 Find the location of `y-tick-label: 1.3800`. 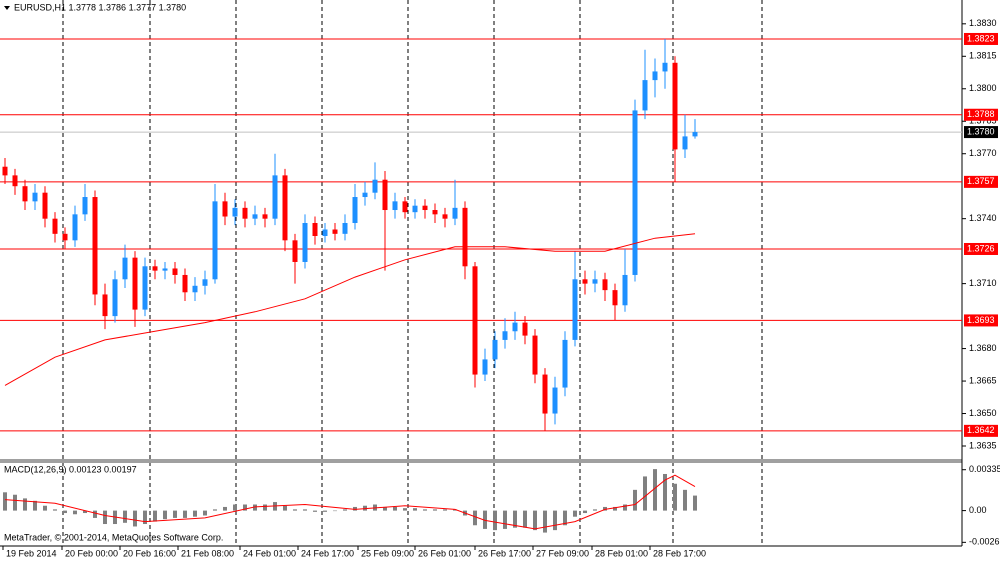

y-tick-label: 1.3800 is located at coordinates (983, 88).